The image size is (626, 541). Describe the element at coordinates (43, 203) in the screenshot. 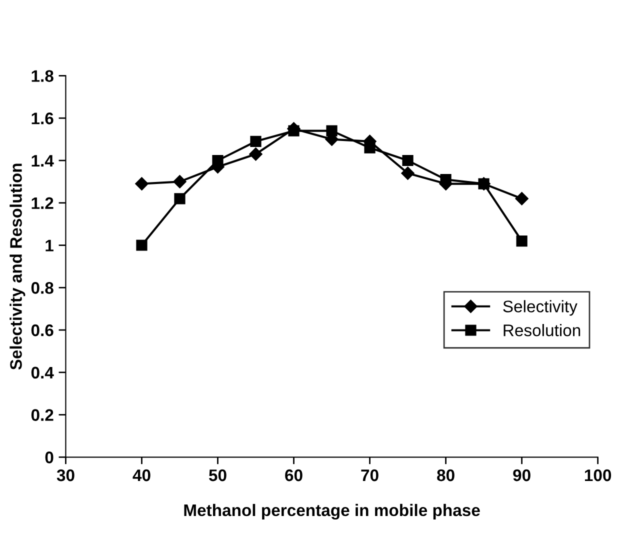

I see `y-tick-label: 1.2` at that location.